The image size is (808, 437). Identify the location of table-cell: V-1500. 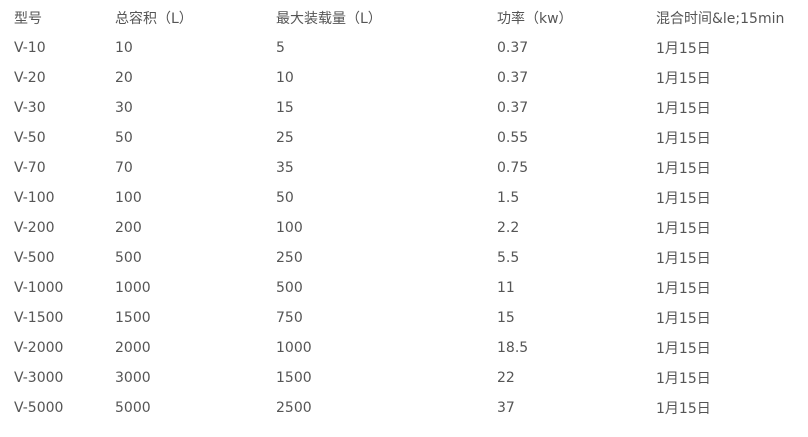
(39, 318).